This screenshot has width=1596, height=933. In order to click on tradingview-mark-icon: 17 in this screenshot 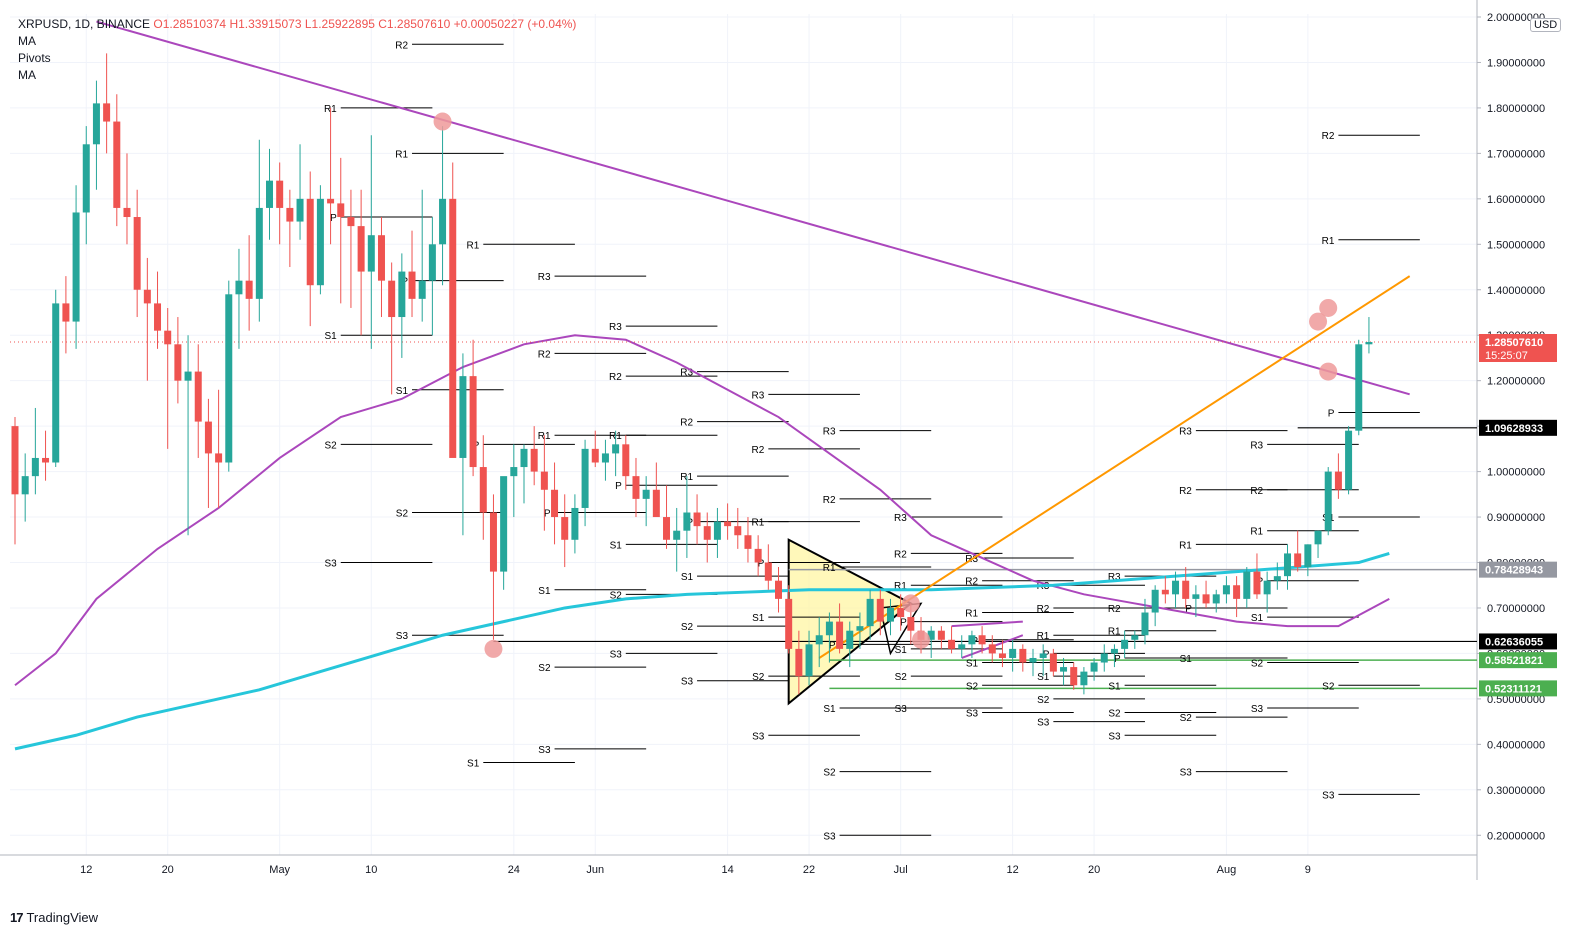, I will do `click(17, 917)`.